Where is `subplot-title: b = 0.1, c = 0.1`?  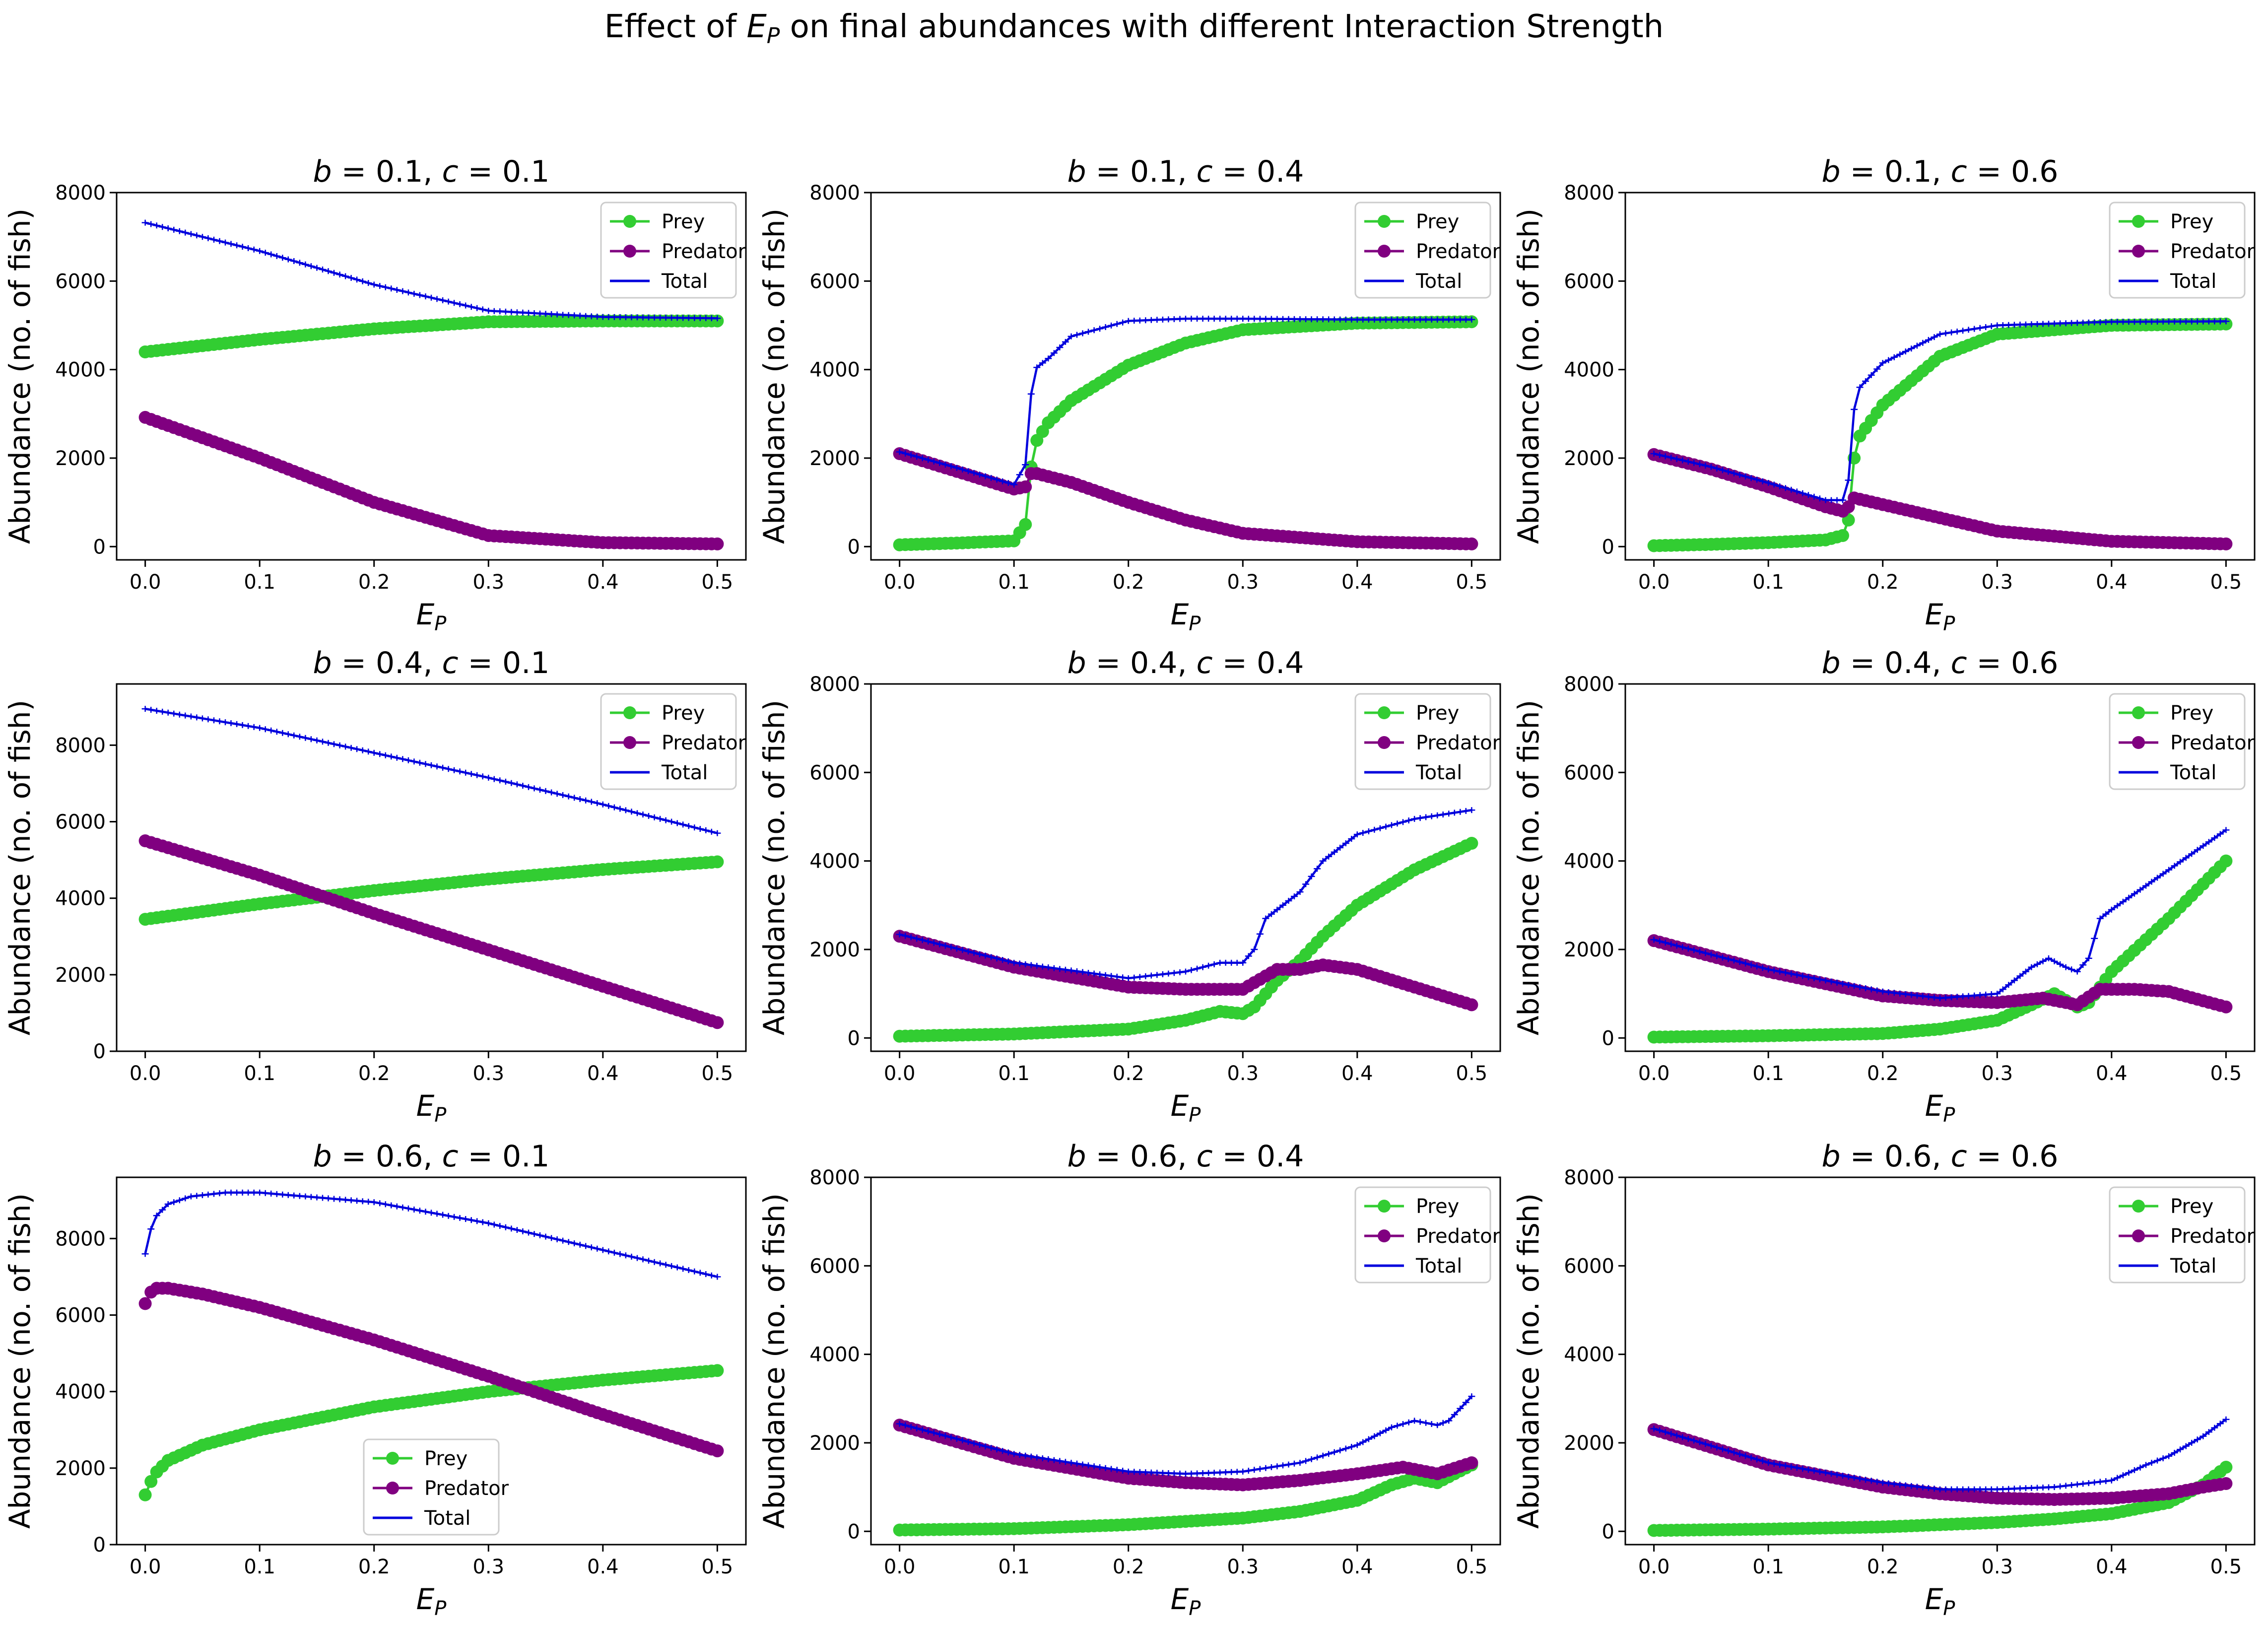 subplot-title: b = 0.1, c = 0.1 is located at coordinates (432, 171).